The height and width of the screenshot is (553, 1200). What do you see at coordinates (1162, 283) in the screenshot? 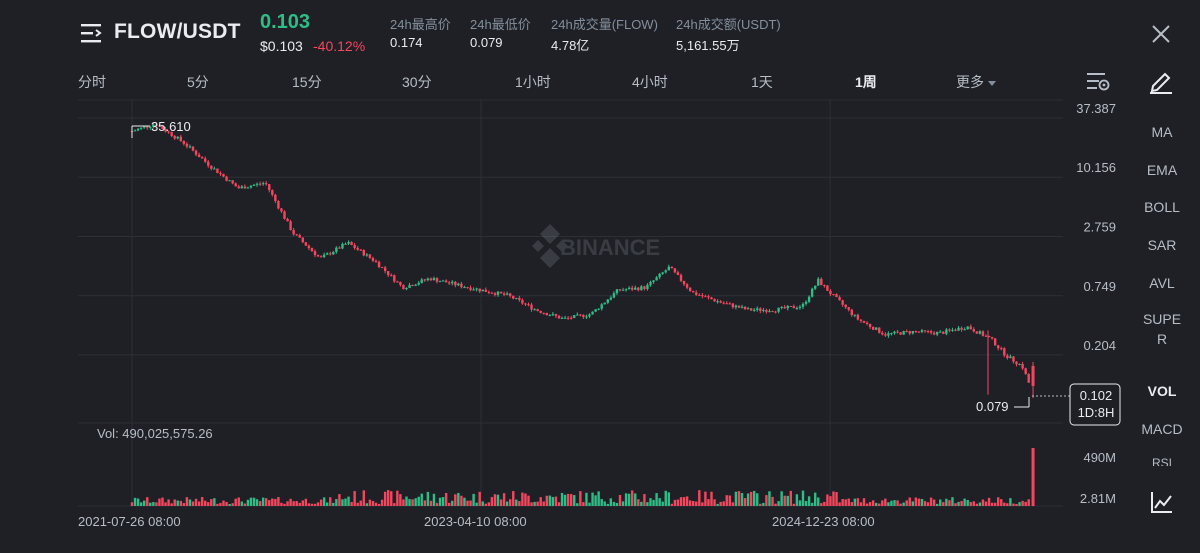
I see `indicator-avl: AVL` at bounding box center [1162, 283].